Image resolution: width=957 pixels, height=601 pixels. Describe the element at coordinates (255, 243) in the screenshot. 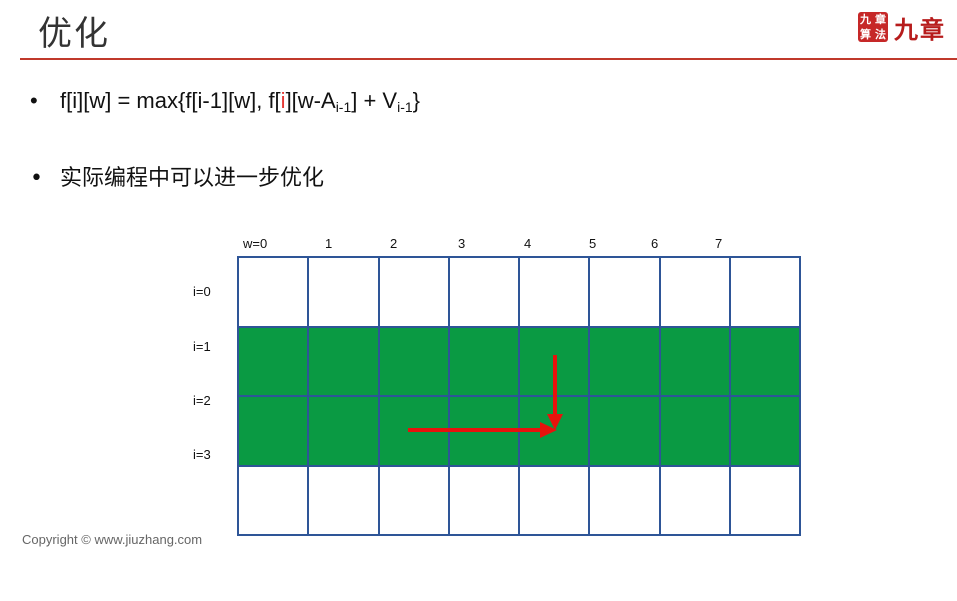

I see `column-label: w=0` at that location.